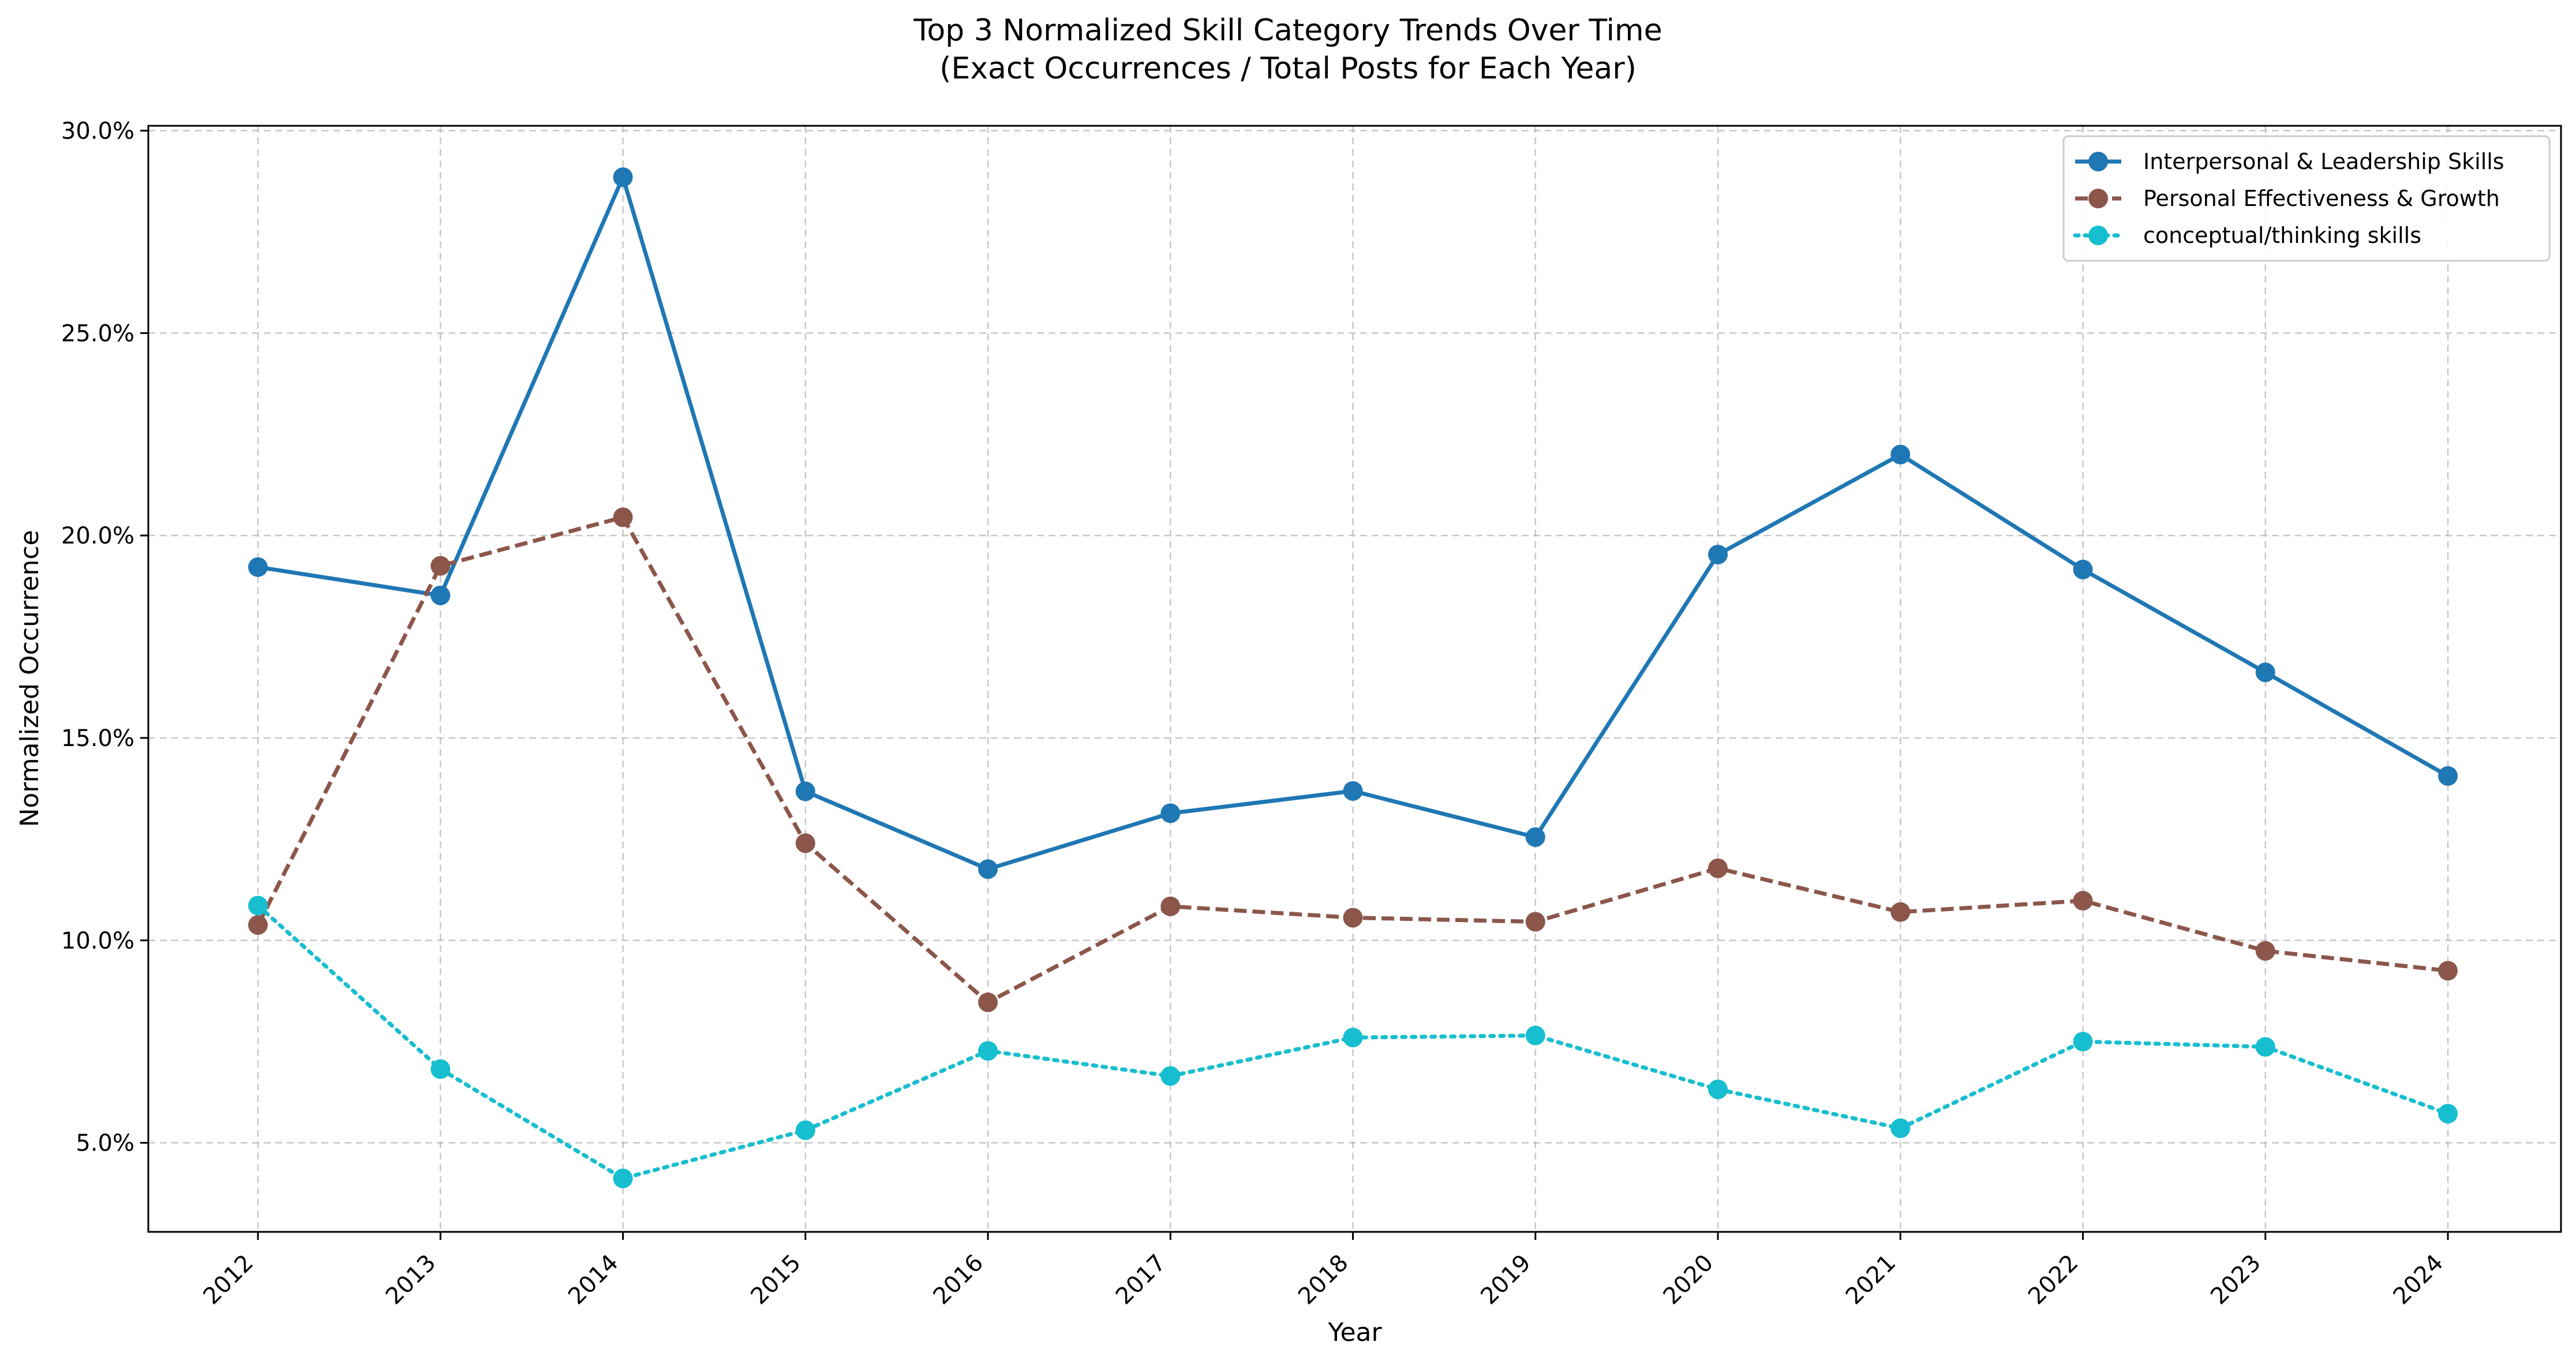  I want to click on legend-box, so click(2306, 198).